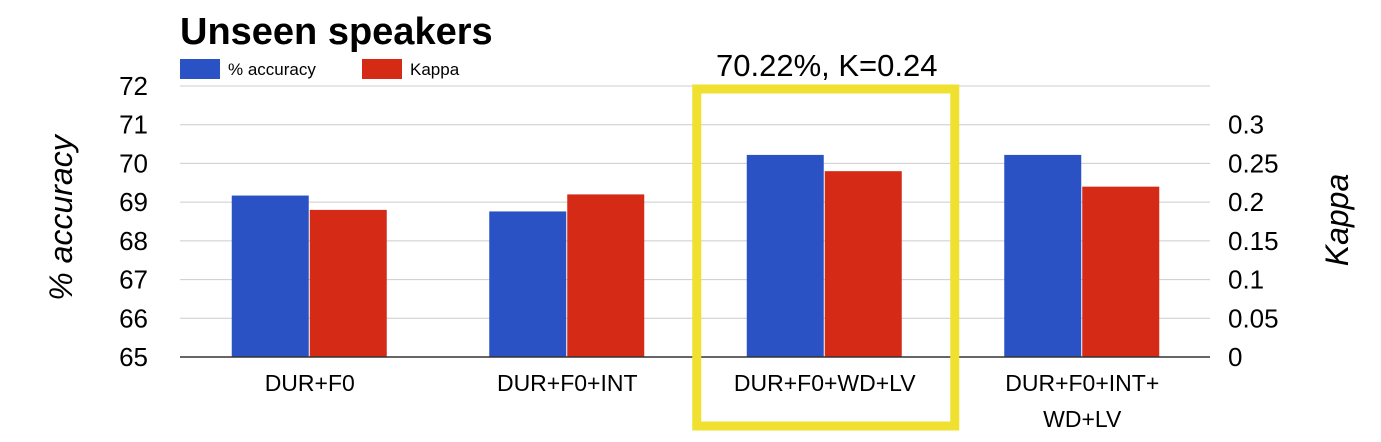 This screenshot has height=442, width=1381. Describe the element at coordinates (1253, 318) in the screenshot. I see `right-tick-label: 0.05` at that location.